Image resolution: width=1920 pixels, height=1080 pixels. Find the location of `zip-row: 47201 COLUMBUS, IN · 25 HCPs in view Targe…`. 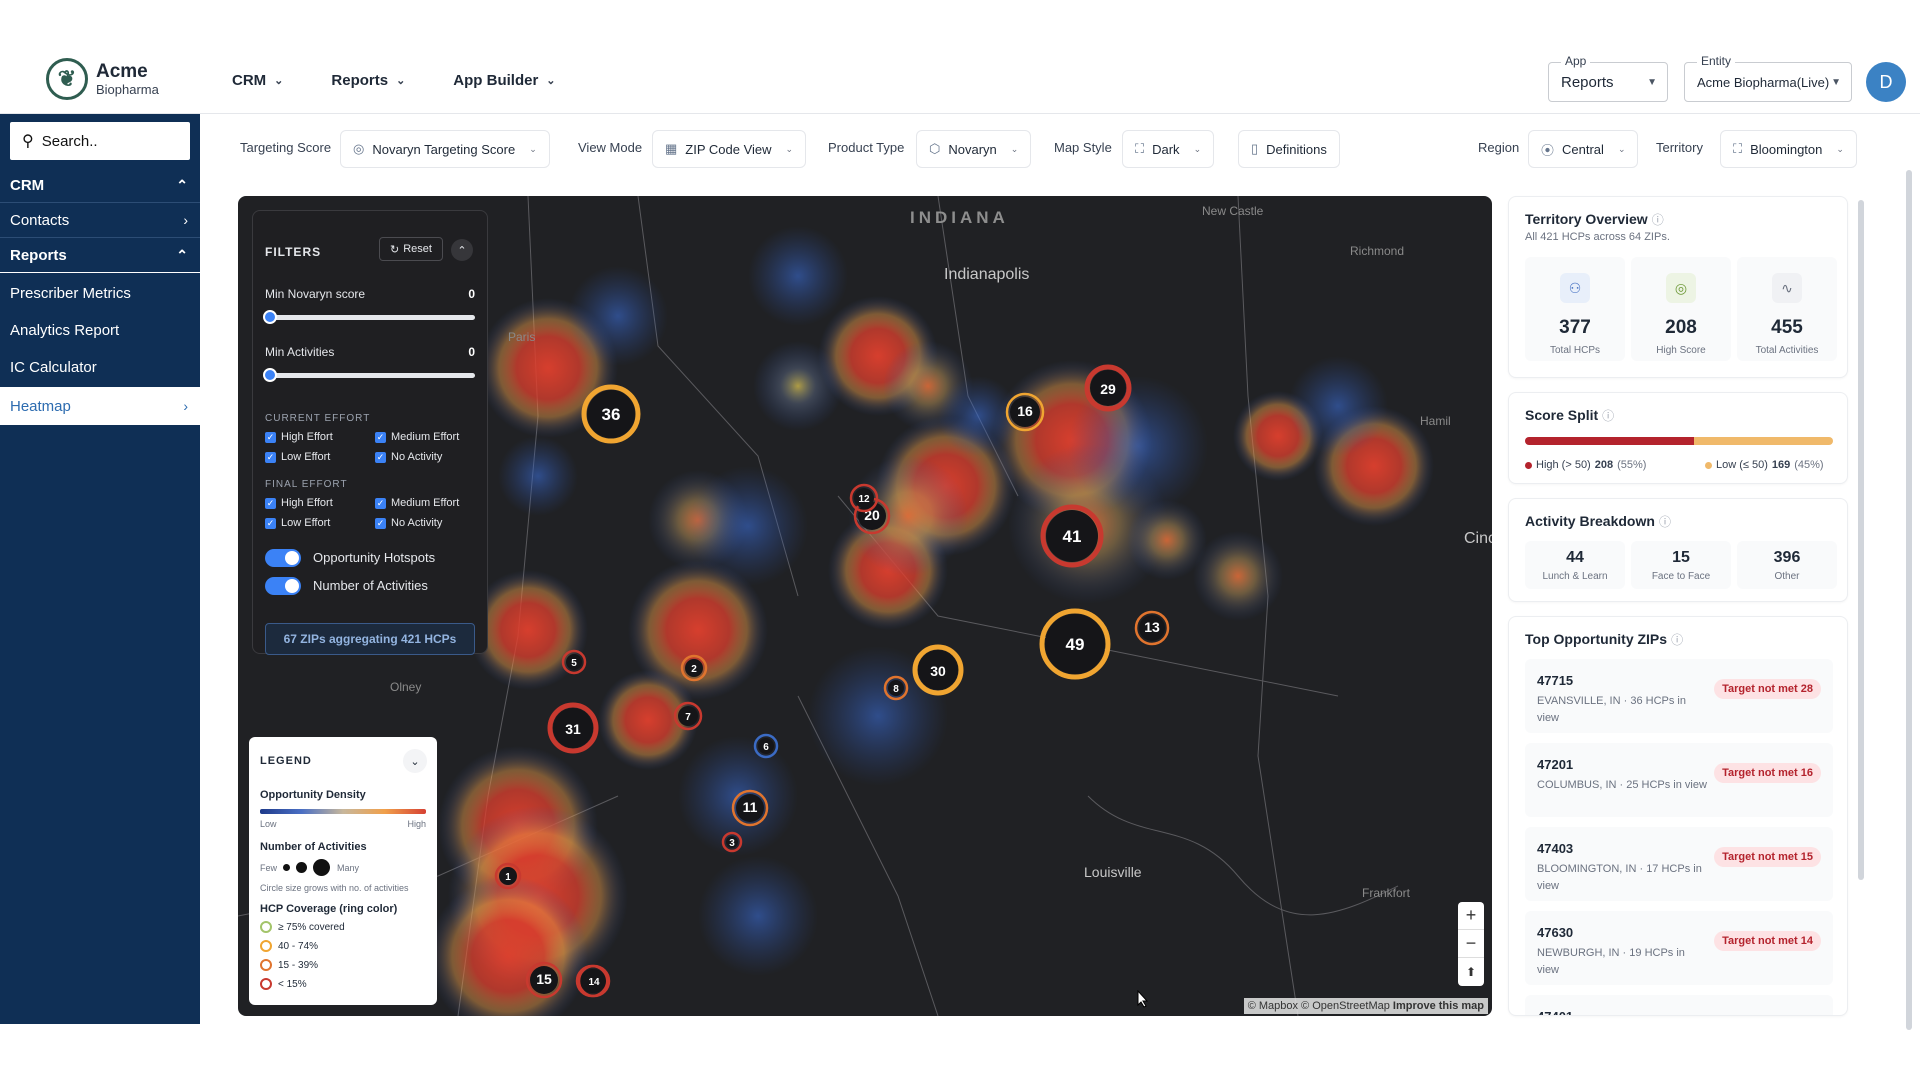

zip-row: 47201 COLUMBUS, IN · 25 HCPs in view Targe… is located at coordinates (1679, 780).